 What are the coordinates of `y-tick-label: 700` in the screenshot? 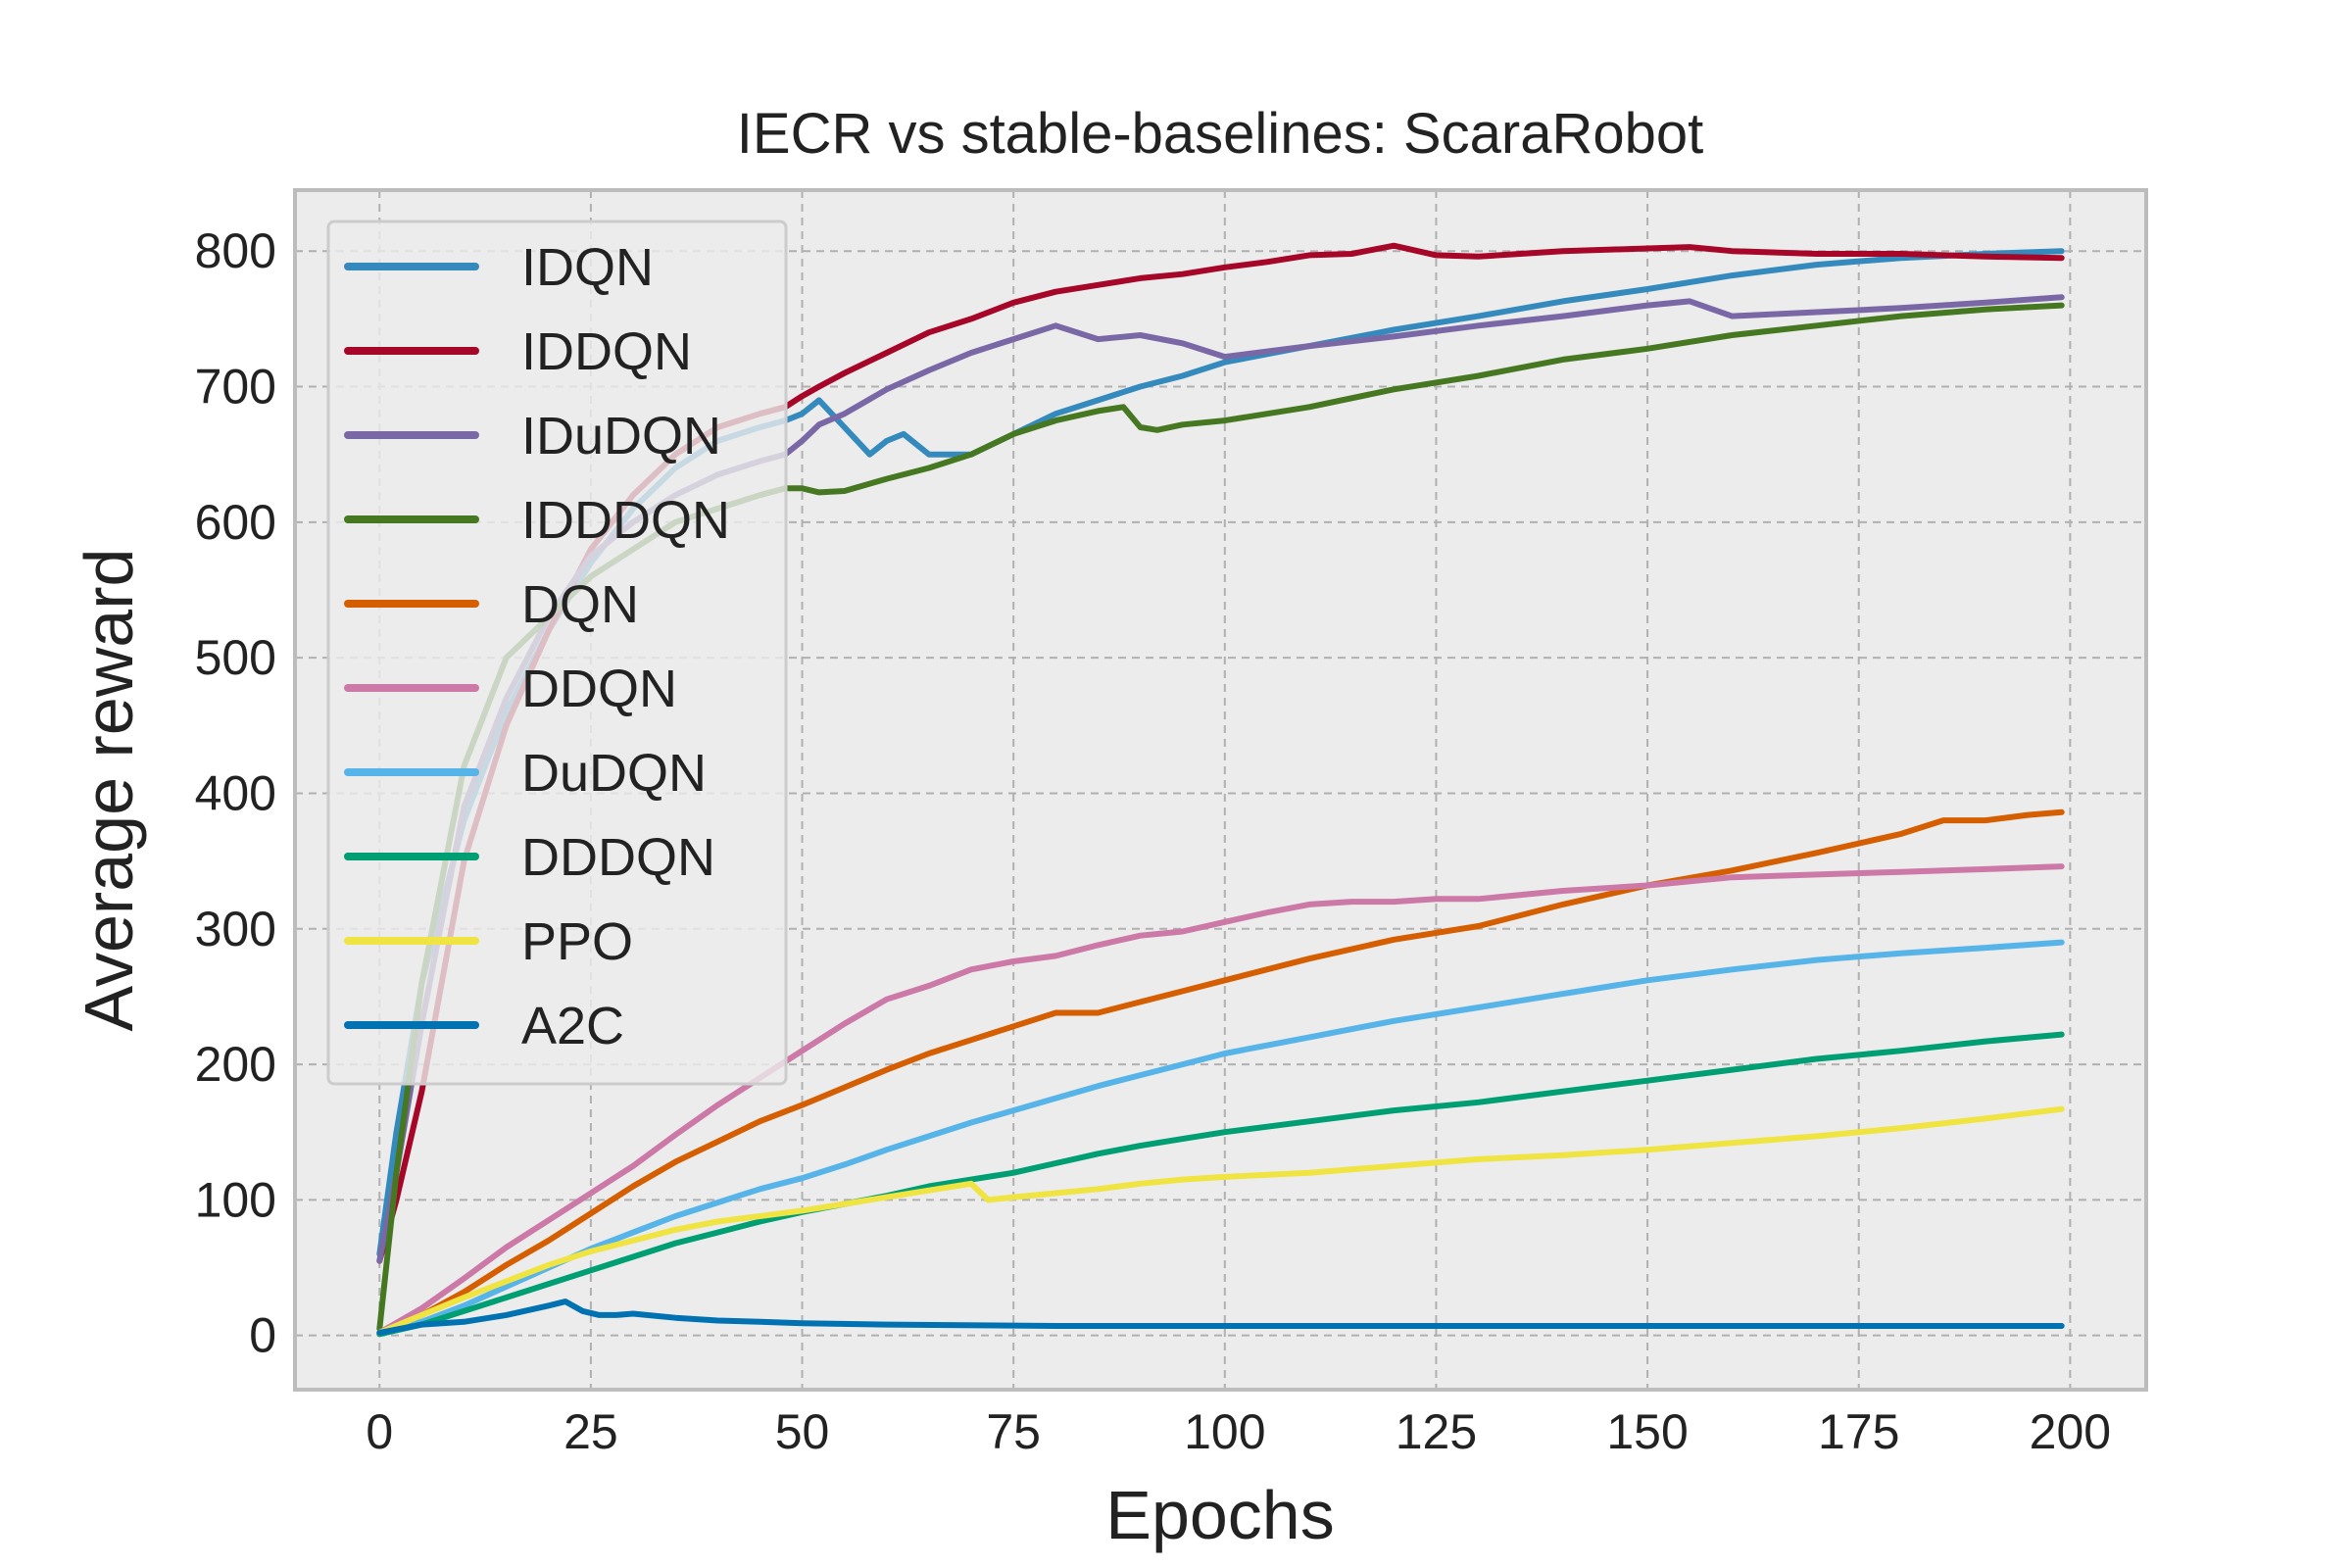 It's located at (235, 387).